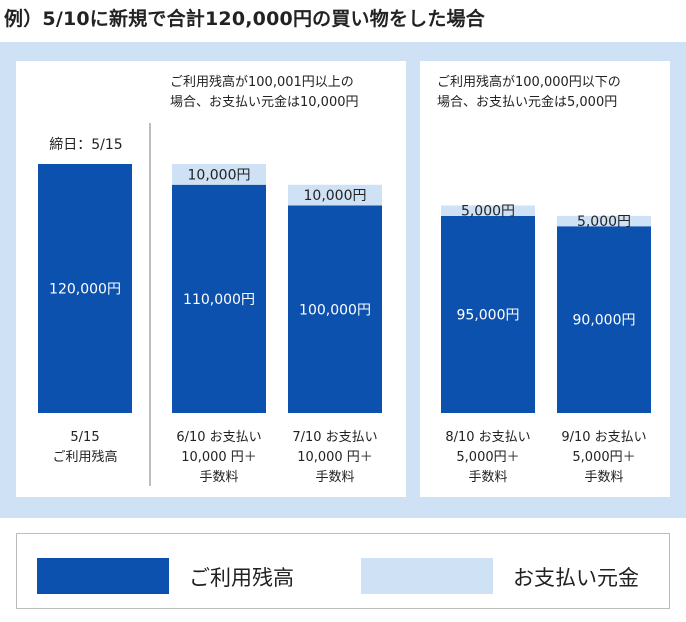  I want to click on x-tick-label-line: 7/10 お支払い, so click(335, 437).